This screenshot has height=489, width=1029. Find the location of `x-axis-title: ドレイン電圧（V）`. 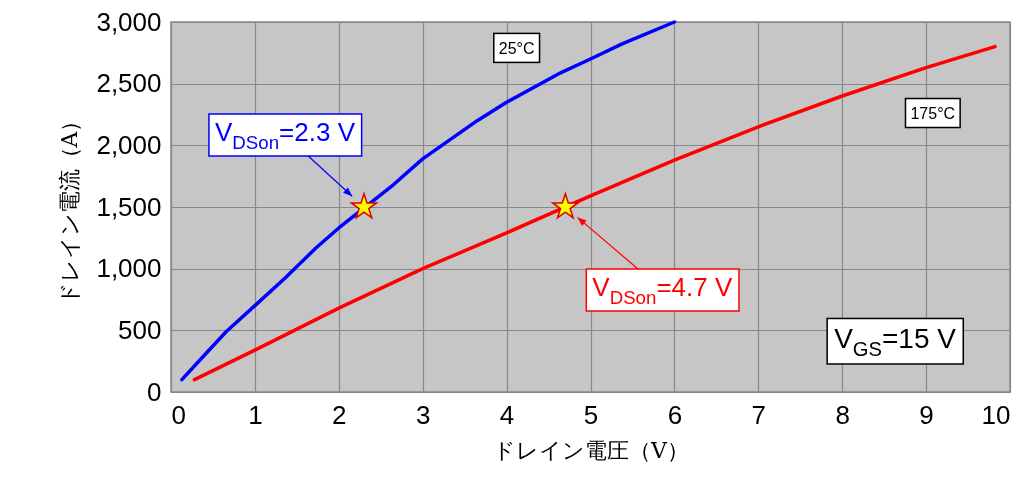

x-axis-title: ドレイン電圧（V） is located at coordinates (591, 450).